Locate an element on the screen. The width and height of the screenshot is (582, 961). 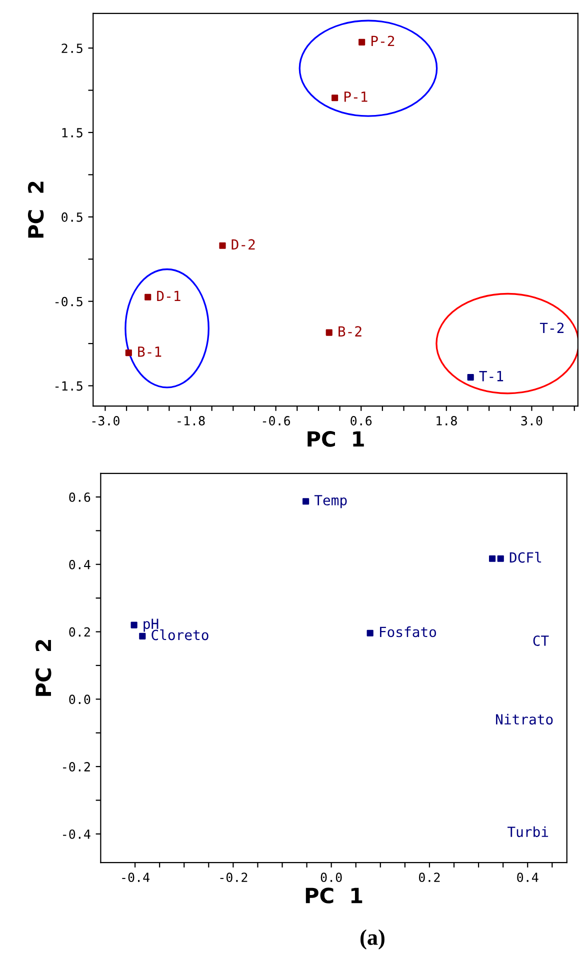
y-tick-label: -1.5 is located at coordinates (68, 386).